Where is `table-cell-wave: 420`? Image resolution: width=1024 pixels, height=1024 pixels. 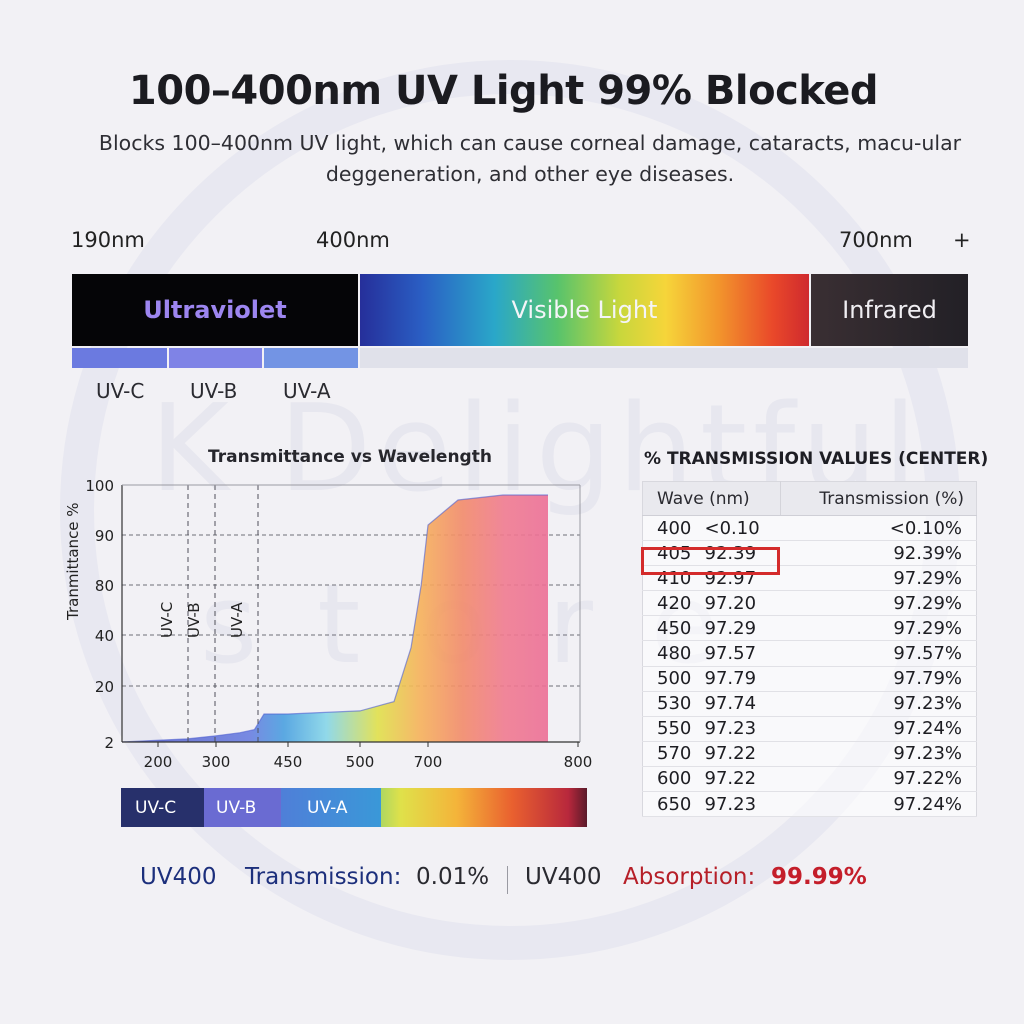 table-cell-wave: 420 is located at coordinates (673, 603).